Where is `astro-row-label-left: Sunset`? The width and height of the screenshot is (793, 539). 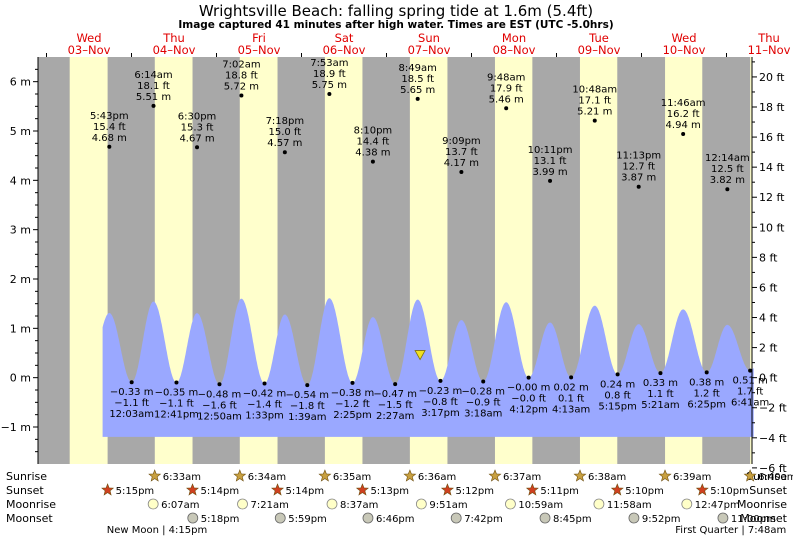 astro-row-label-left: Sunset is located at coordinates (25, 490).